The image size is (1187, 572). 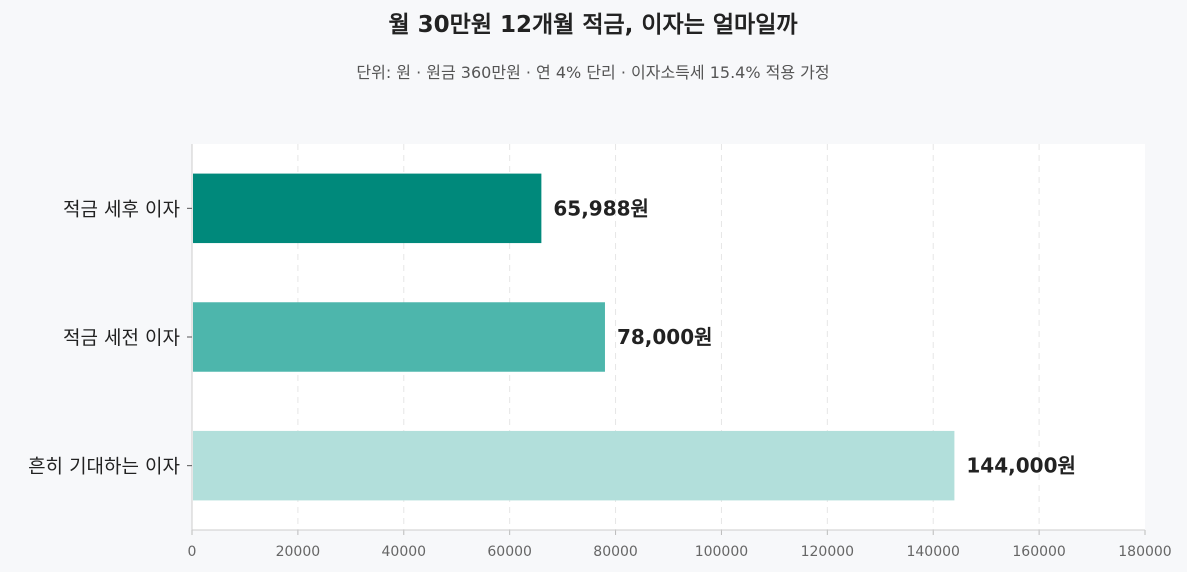 What do you see at coordinates (298, 552) in the screenshot?
I see `x-tick-label: 20000` at bounding box center [298, 552].